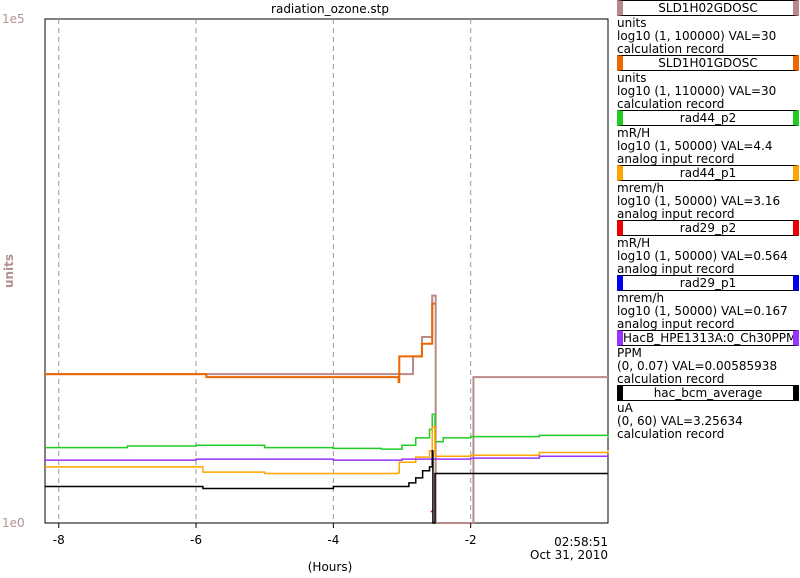  Describe the element at coordinates (625, 408) in the screenshot. I see `legend-units: uA` at that location.